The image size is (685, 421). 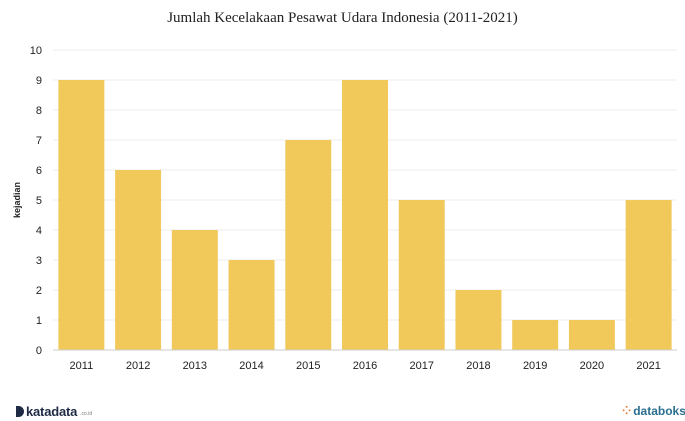 I want to click on y-tick-label: 7, so click(x=39, y=141).